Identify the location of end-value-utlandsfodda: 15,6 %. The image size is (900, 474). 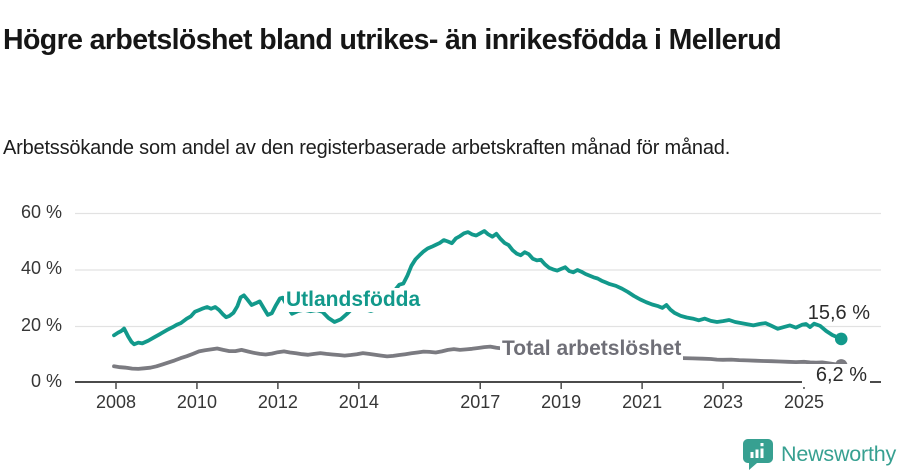
(838, 313).